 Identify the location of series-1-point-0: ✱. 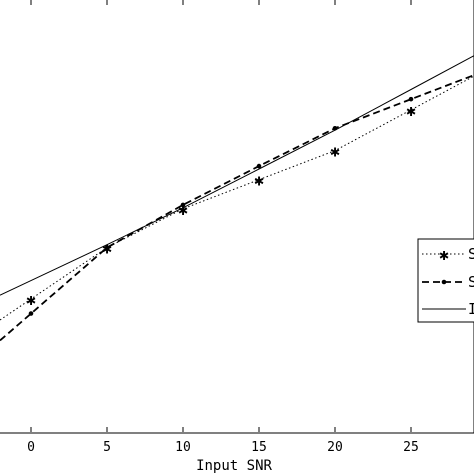
(31, 299).